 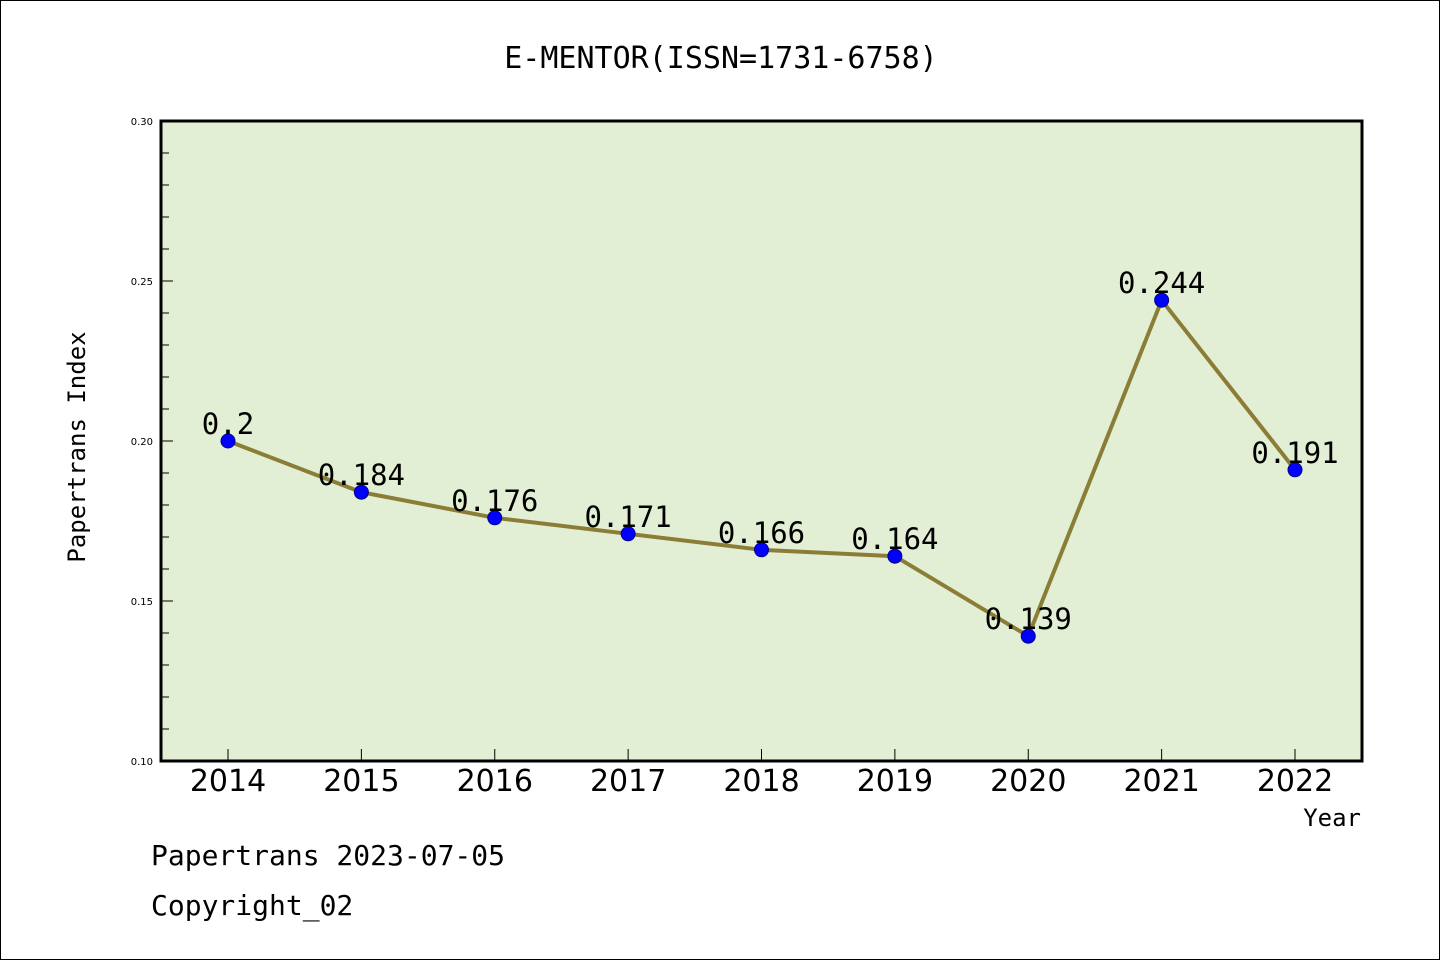 What do you see at coordinates (1161, 283) in the screenshot?
I see `data-label: 0.244` at bounding box center [1161, 283].